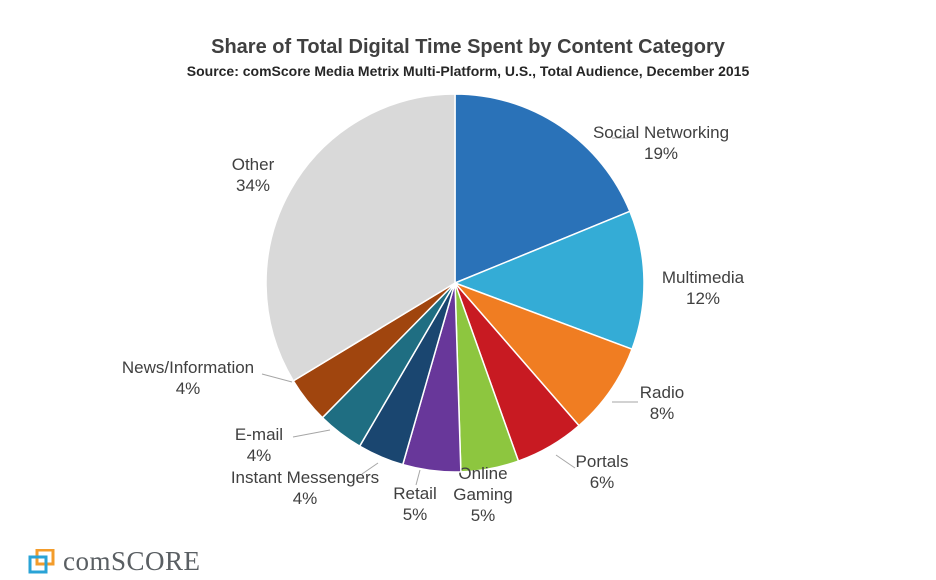 This screenshot has height=580, width=936. What do you see at coordinates (277, 378) in the screenshot?
I see `leader-line-news-information` at bounding box center [277, 378].